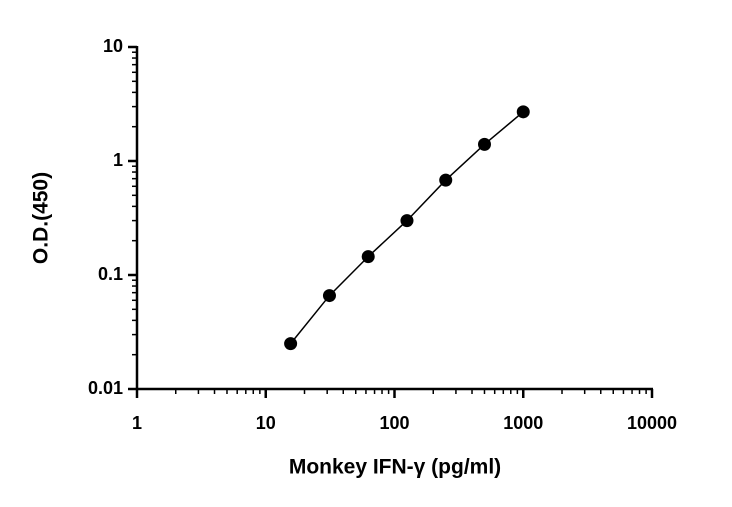 Image resolution: width=732 pixels, height=507 pixels. What do you see at coordinates (394, 423) in the screenshot?
I see `x-tick-label: 100` at bounding box center [394, 423].